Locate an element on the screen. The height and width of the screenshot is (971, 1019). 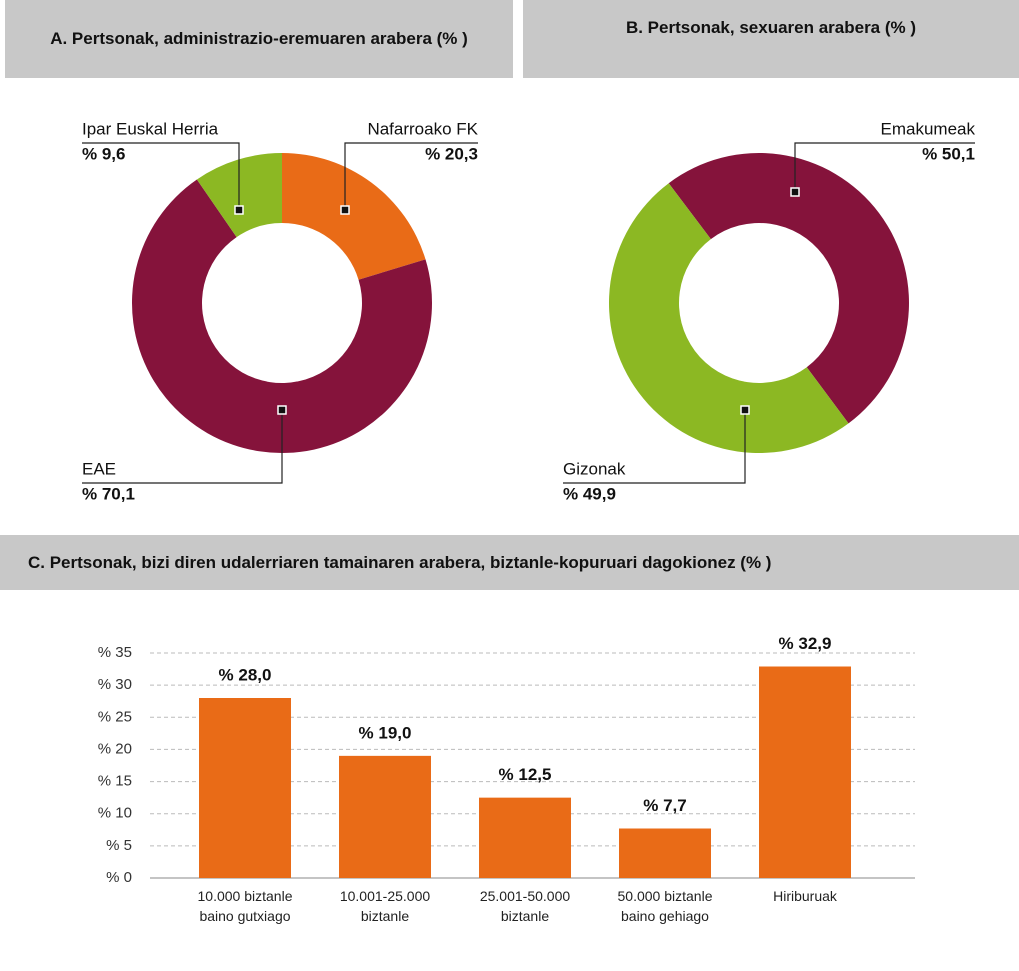
x-tick-label: Hiriburuak is located at coordinates (805, 896).